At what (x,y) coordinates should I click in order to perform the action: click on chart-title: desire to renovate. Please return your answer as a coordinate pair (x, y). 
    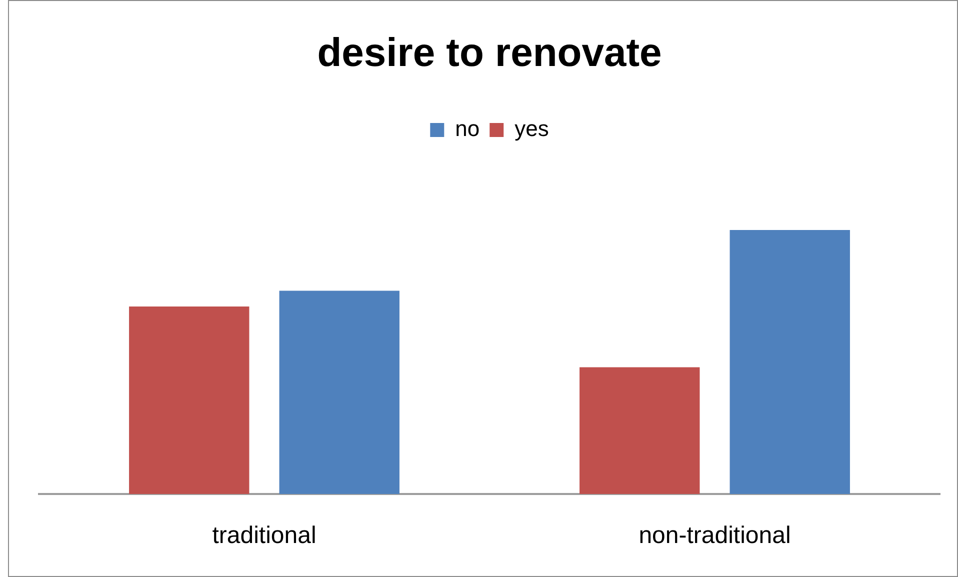
    Looking at the image, I should click on (489, 53).